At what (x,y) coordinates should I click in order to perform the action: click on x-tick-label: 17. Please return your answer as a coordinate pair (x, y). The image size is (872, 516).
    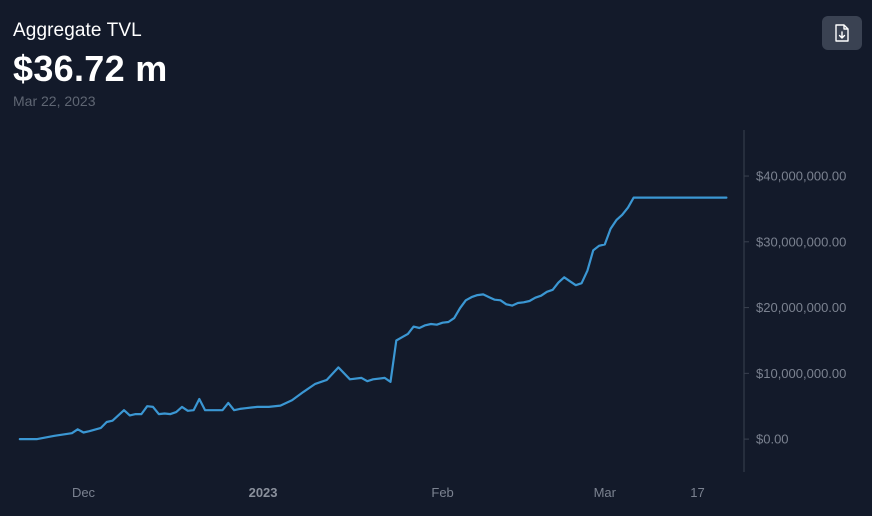
    Looking at the image, I should click on (697, 492).